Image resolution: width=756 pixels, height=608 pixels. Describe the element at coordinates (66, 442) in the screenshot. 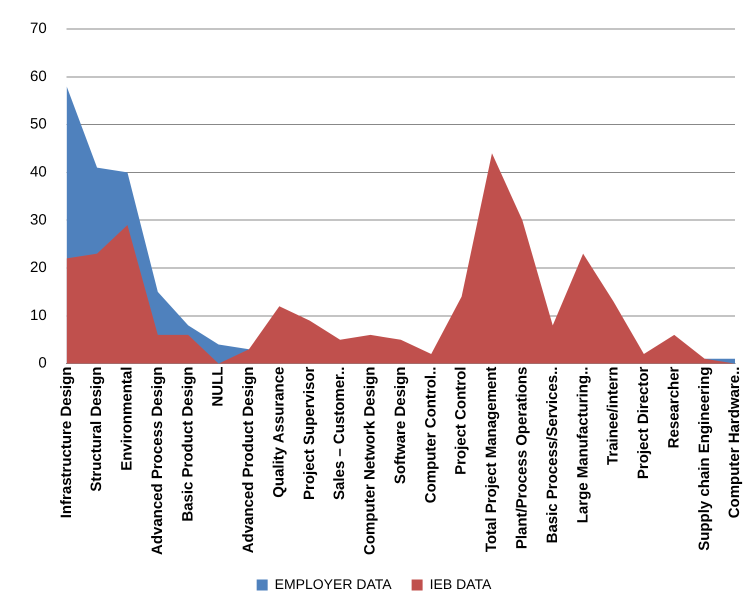

I see `x-tick-label: Infrastructure Design` at that location.